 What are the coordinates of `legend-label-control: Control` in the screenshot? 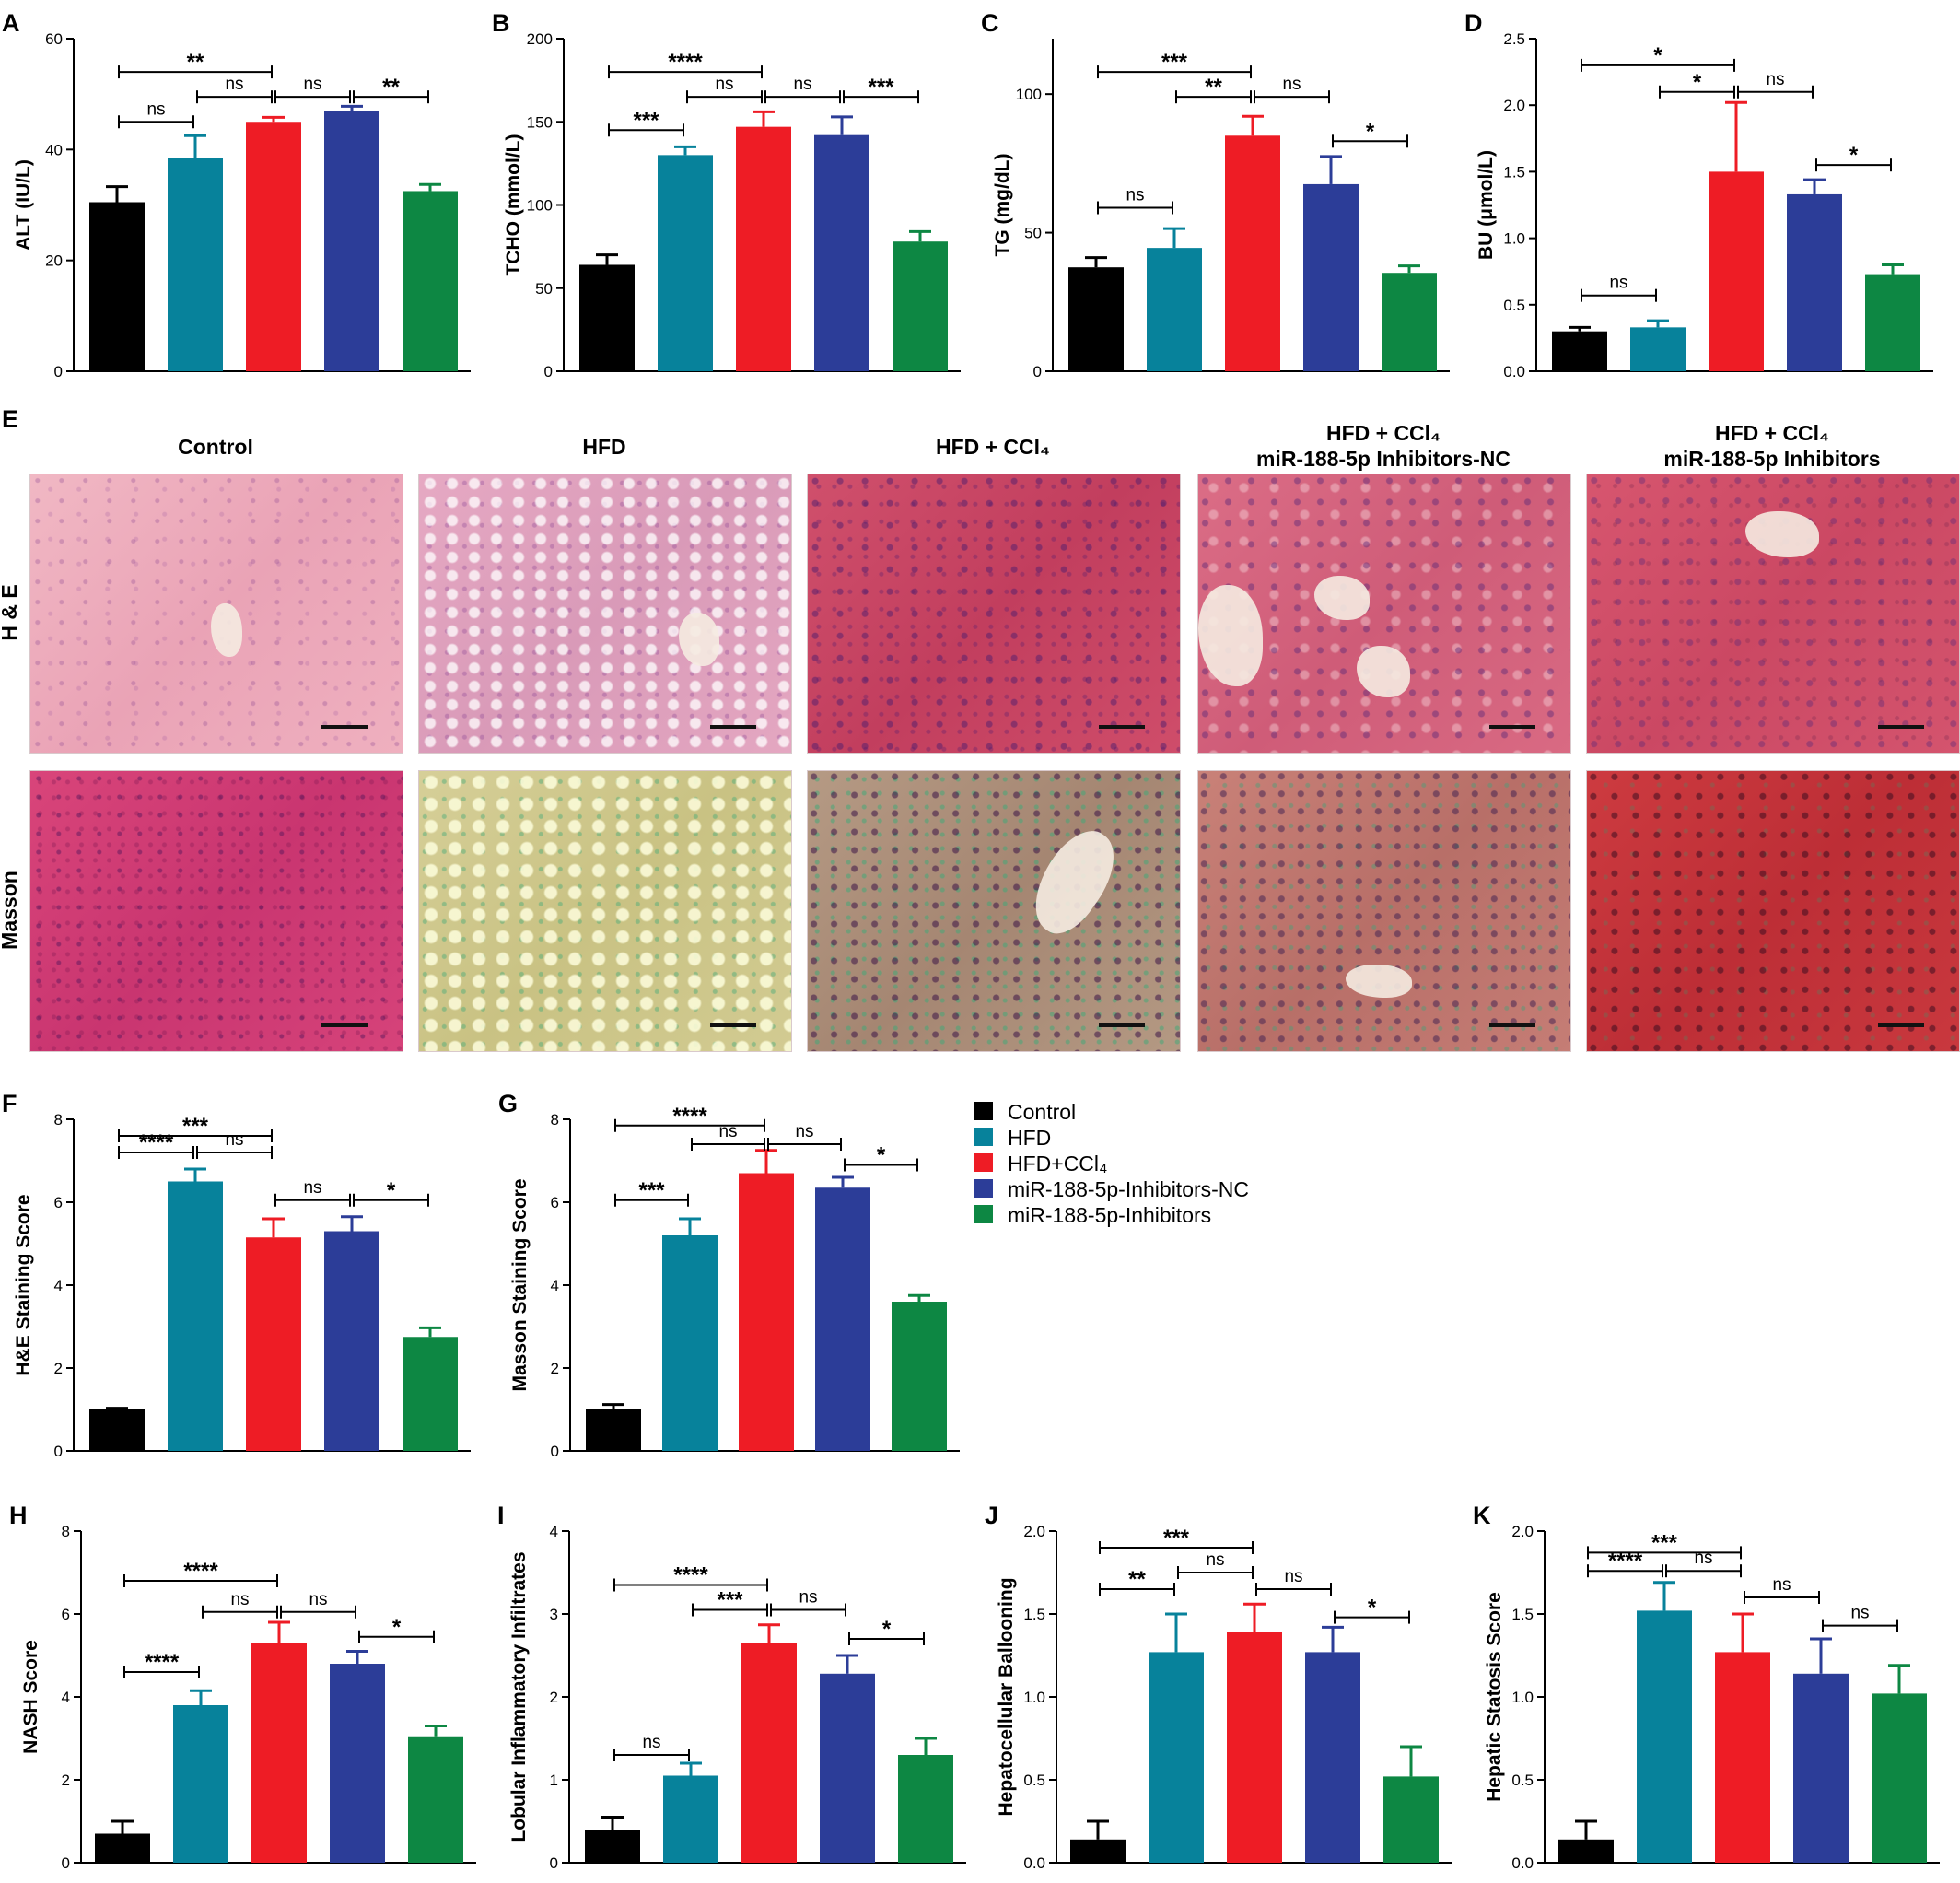 It's located at (1042, 1112).